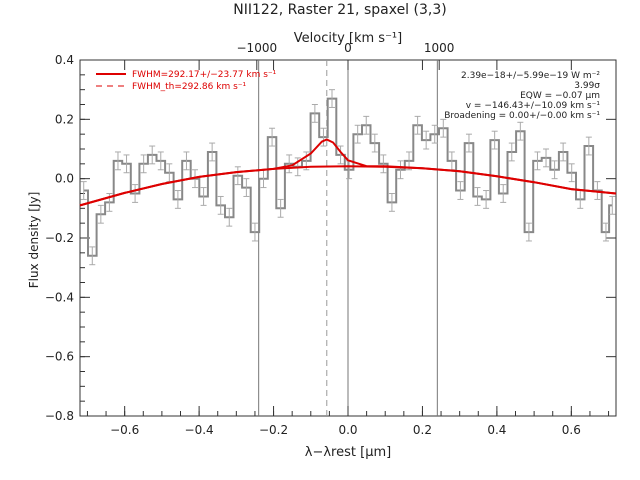  Describe the element at coordinates (34, 240) in the screenshot. I see `y-axis-label: Flux density [Jy]` at that location.